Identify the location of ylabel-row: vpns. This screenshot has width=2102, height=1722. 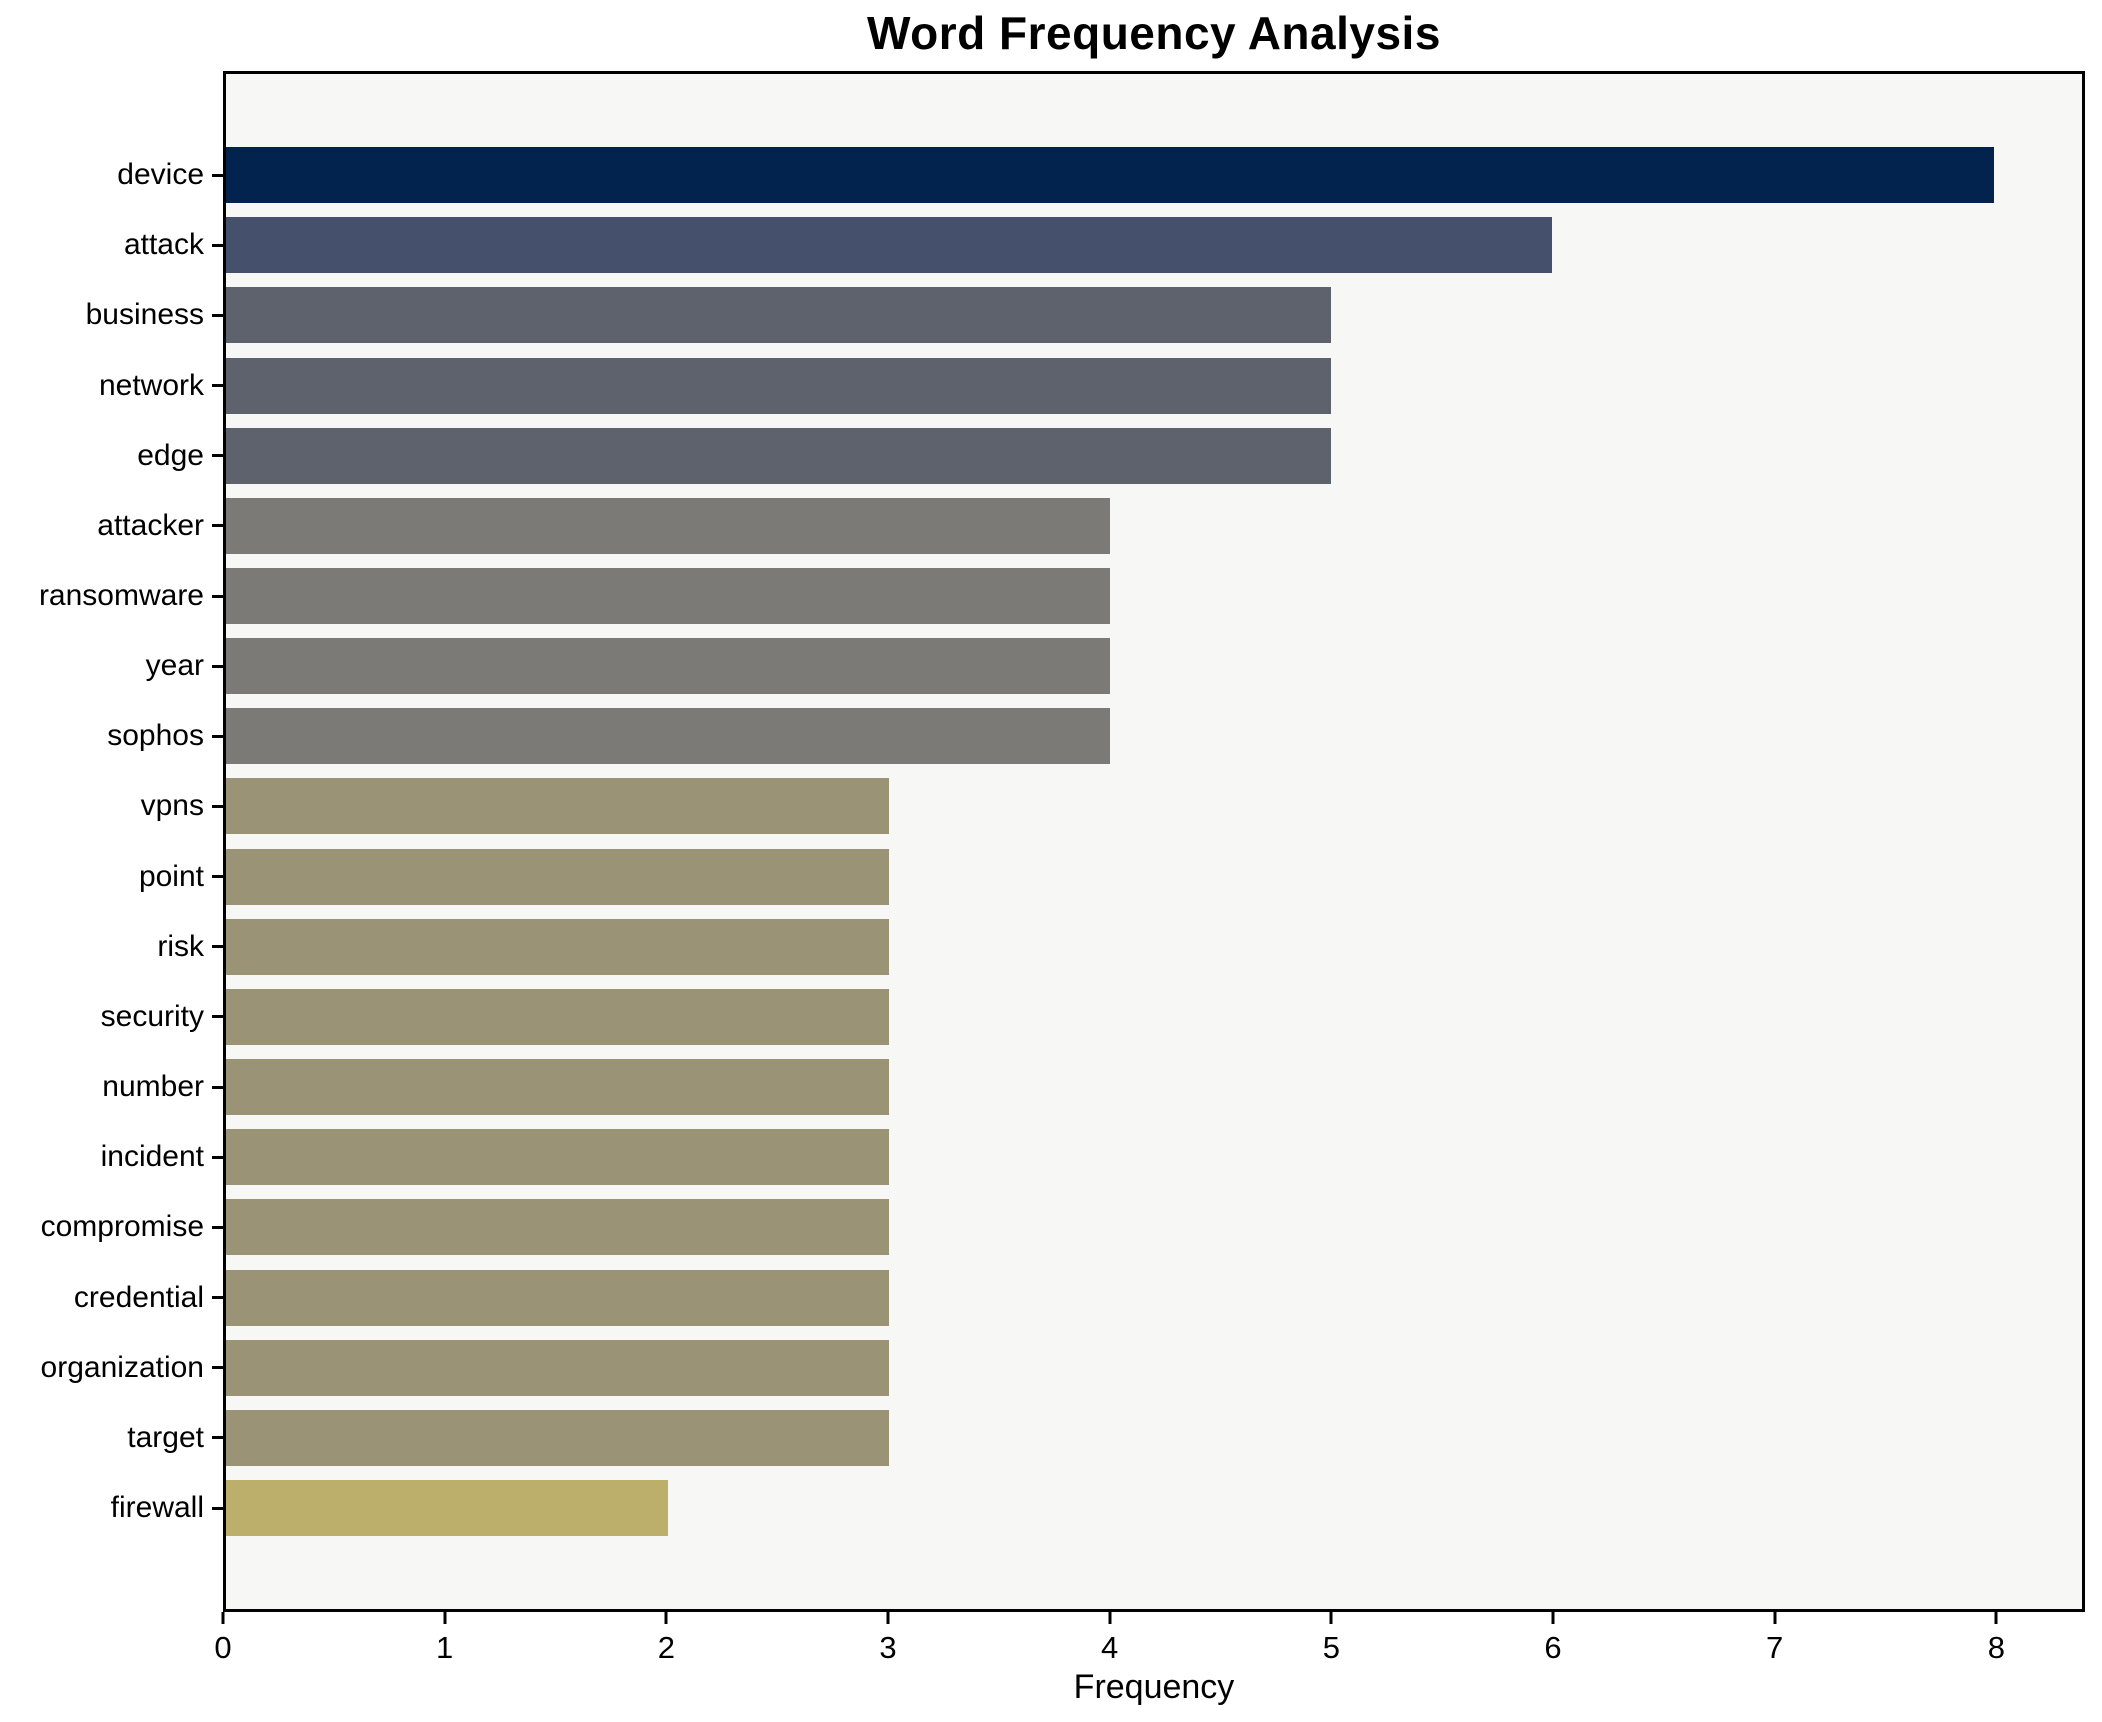
(111, 806).